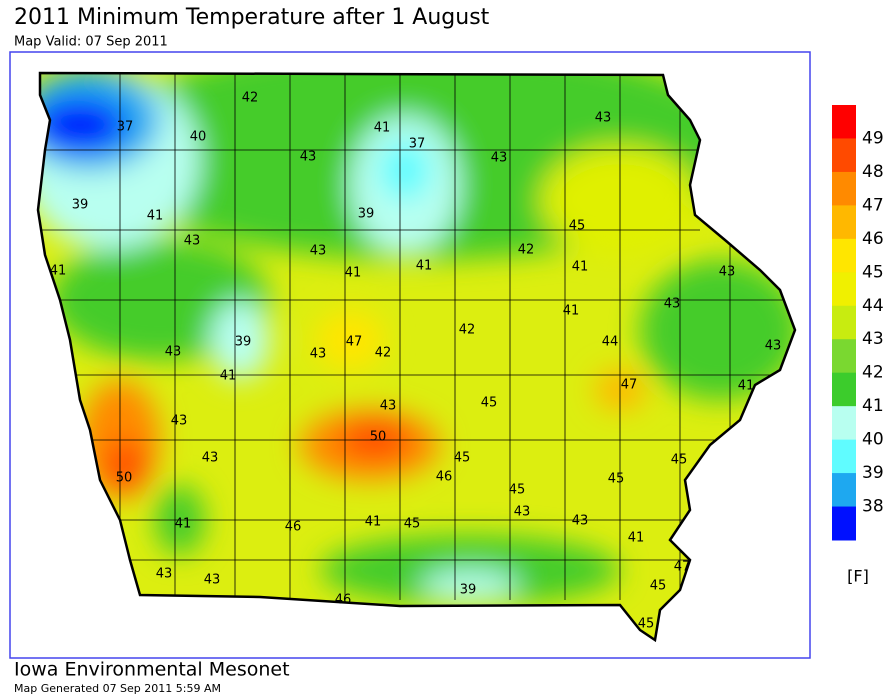  What do you see at coordinates (873, 239) in the screenshot?
I see `legend-label: 46` at bounding box center [873, 239].